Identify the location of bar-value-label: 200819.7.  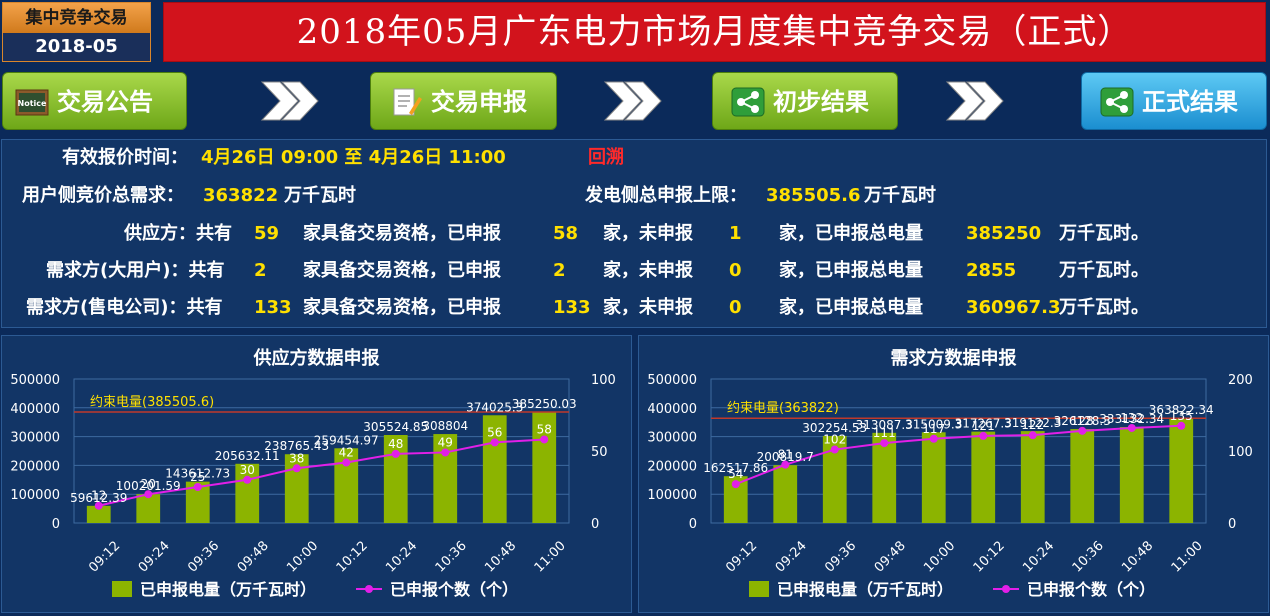
(785, 457).